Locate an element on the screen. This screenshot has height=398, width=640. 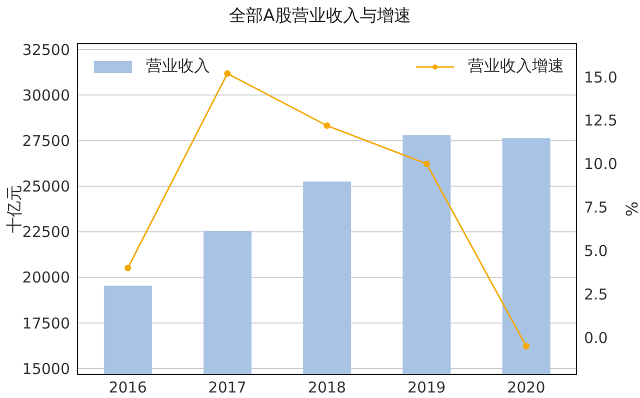
x-tick-label: 2016 is located at coordinates (127, 387).